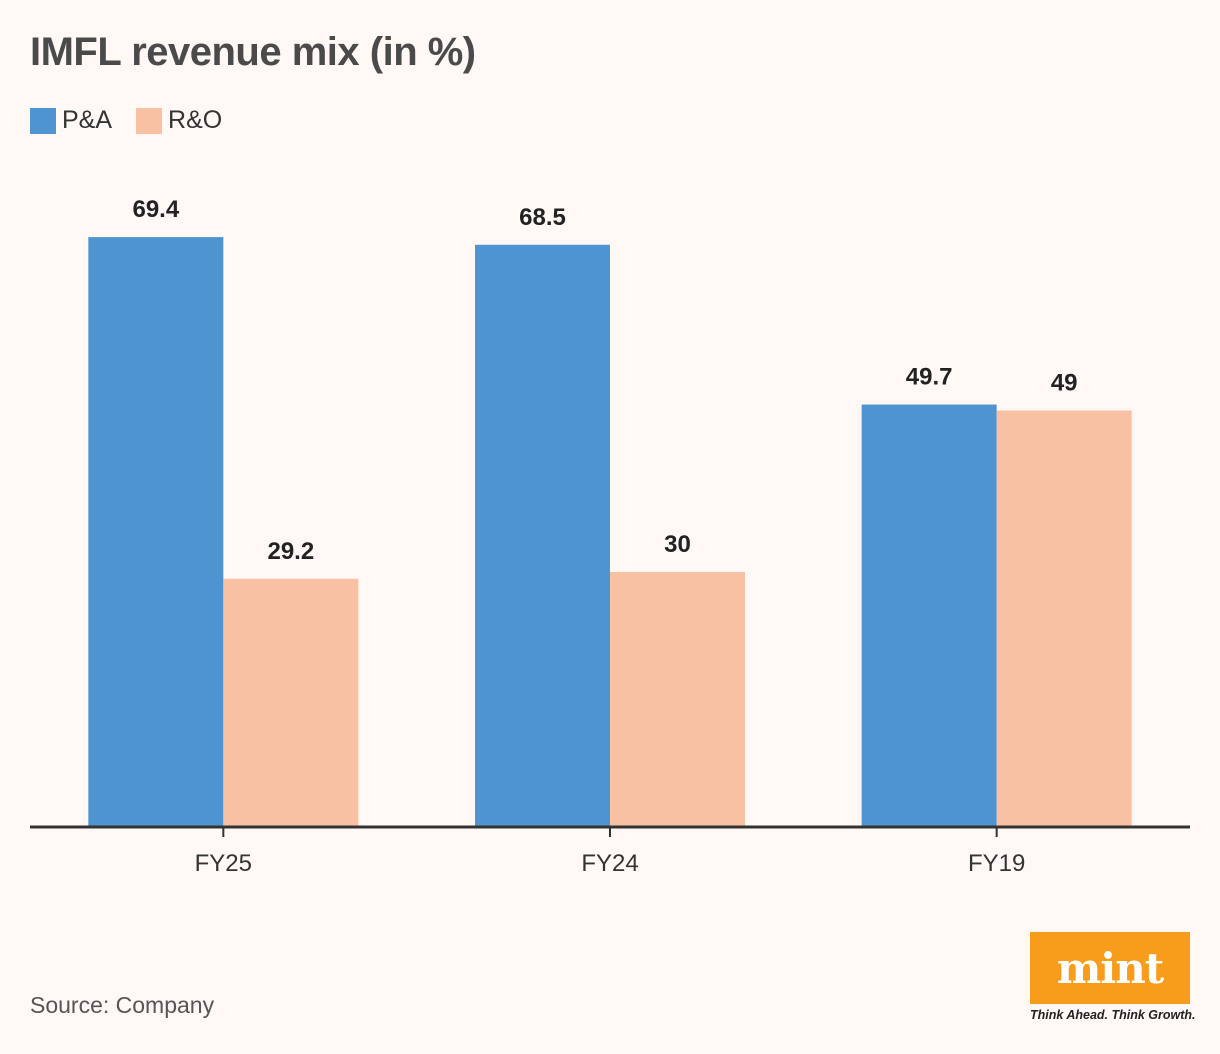 This screenshot has width=1220, height=1054. Describe the element at coordinates (542, 535) in the screenshot. I see `bar-fy24-pa` at that location.